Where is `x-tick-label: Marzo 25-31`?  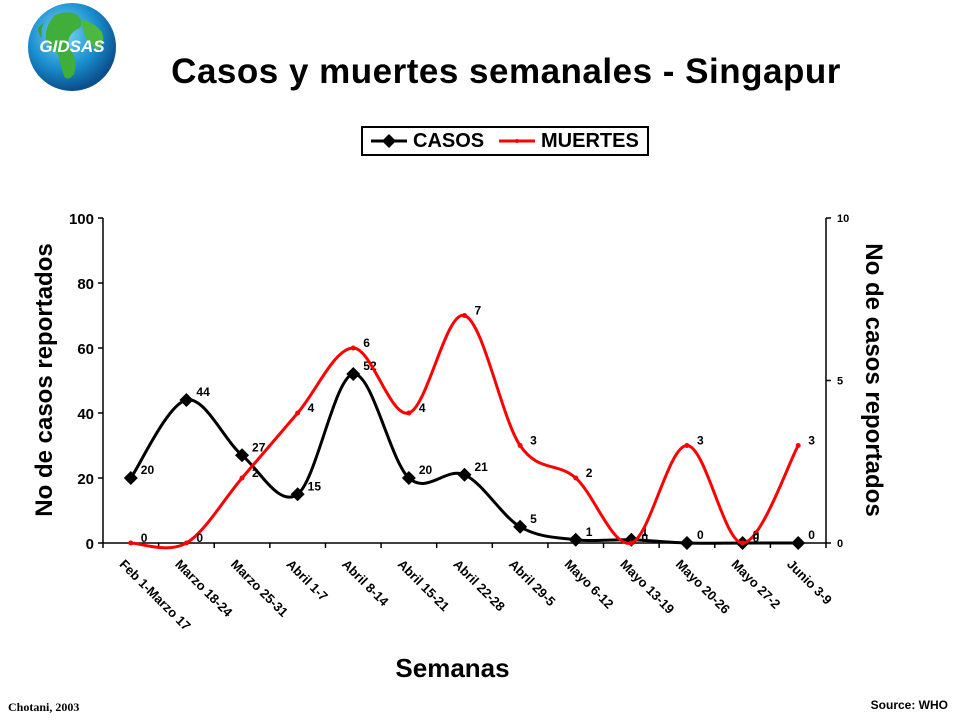 x-tick-label: Marzo 25-31 is located at coordinates (259, 588).